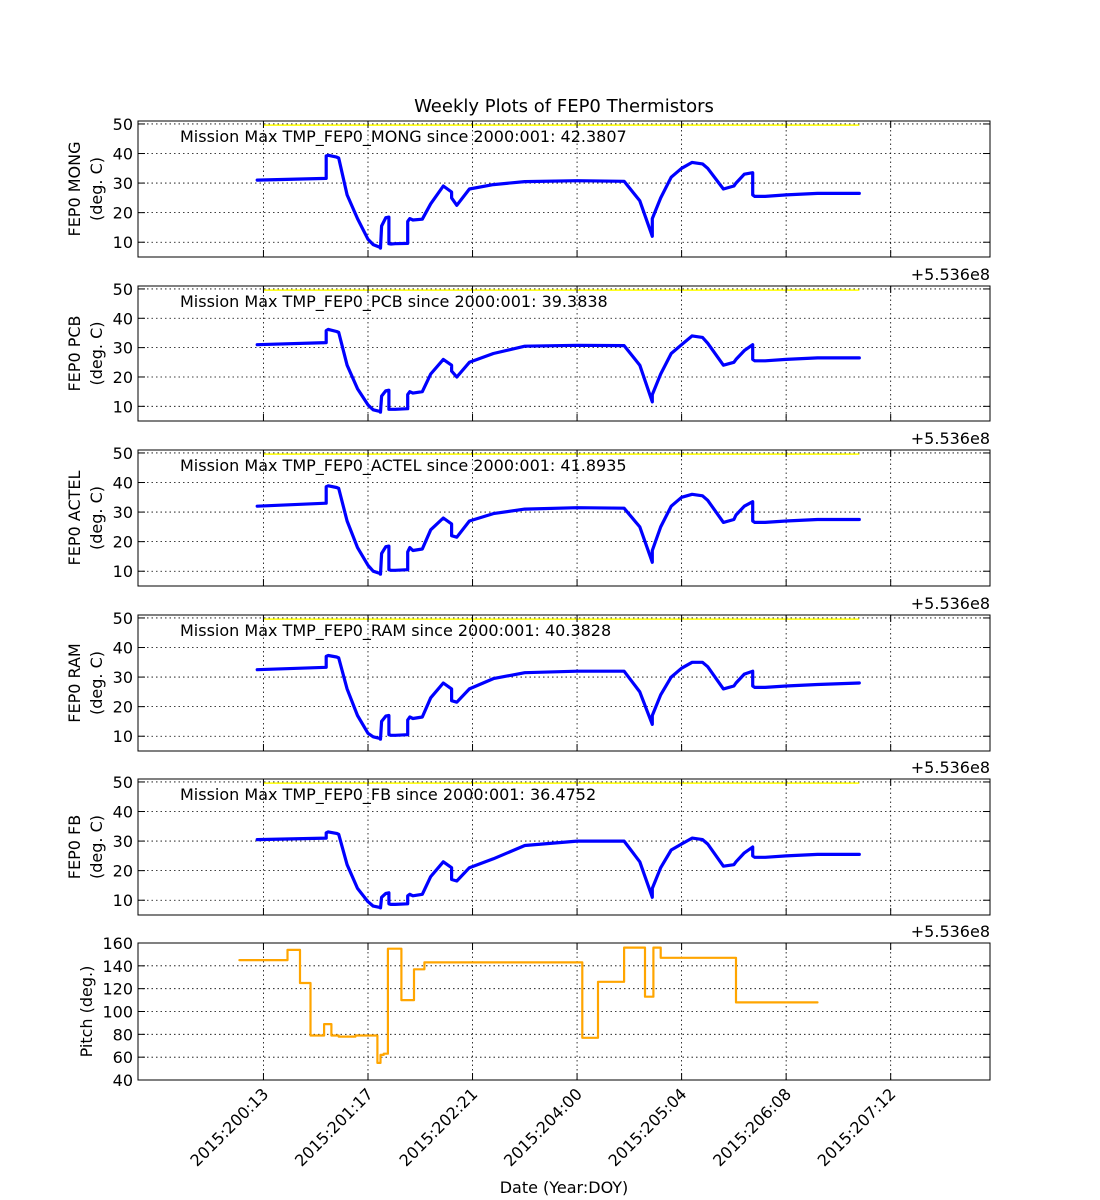 This screenshot has width=1100, height=1200. What do you see at coordinates (117, 966) in the screenshot?
I see `y-tick-label: 140` at bounding box center [117, 966].